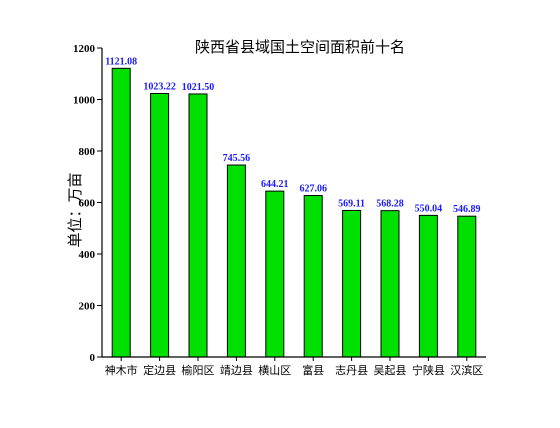  What do you see at coordinates (121, 61) in the screenshot?
I see `data-label: 1121.08` at bounding box center [121, 61].